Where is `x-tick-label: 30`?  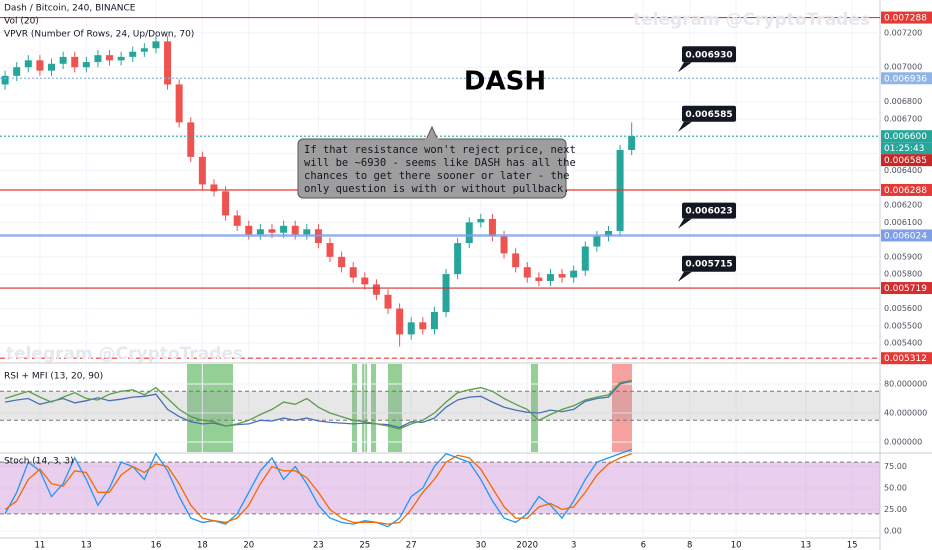
x-tick-label: 30 is located at coordinates (480, 545).